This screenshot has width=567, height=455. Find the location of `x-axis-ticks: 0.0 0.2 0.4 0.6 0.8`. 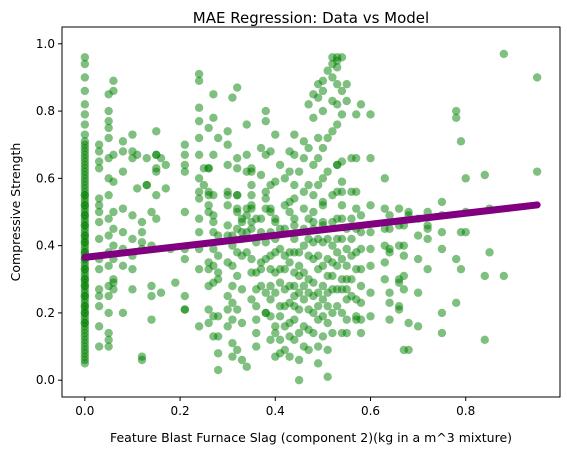

x-axis-ticks: 0.0 0.2 0.4 0.6 0.8 is located at coordinates (275, 407).